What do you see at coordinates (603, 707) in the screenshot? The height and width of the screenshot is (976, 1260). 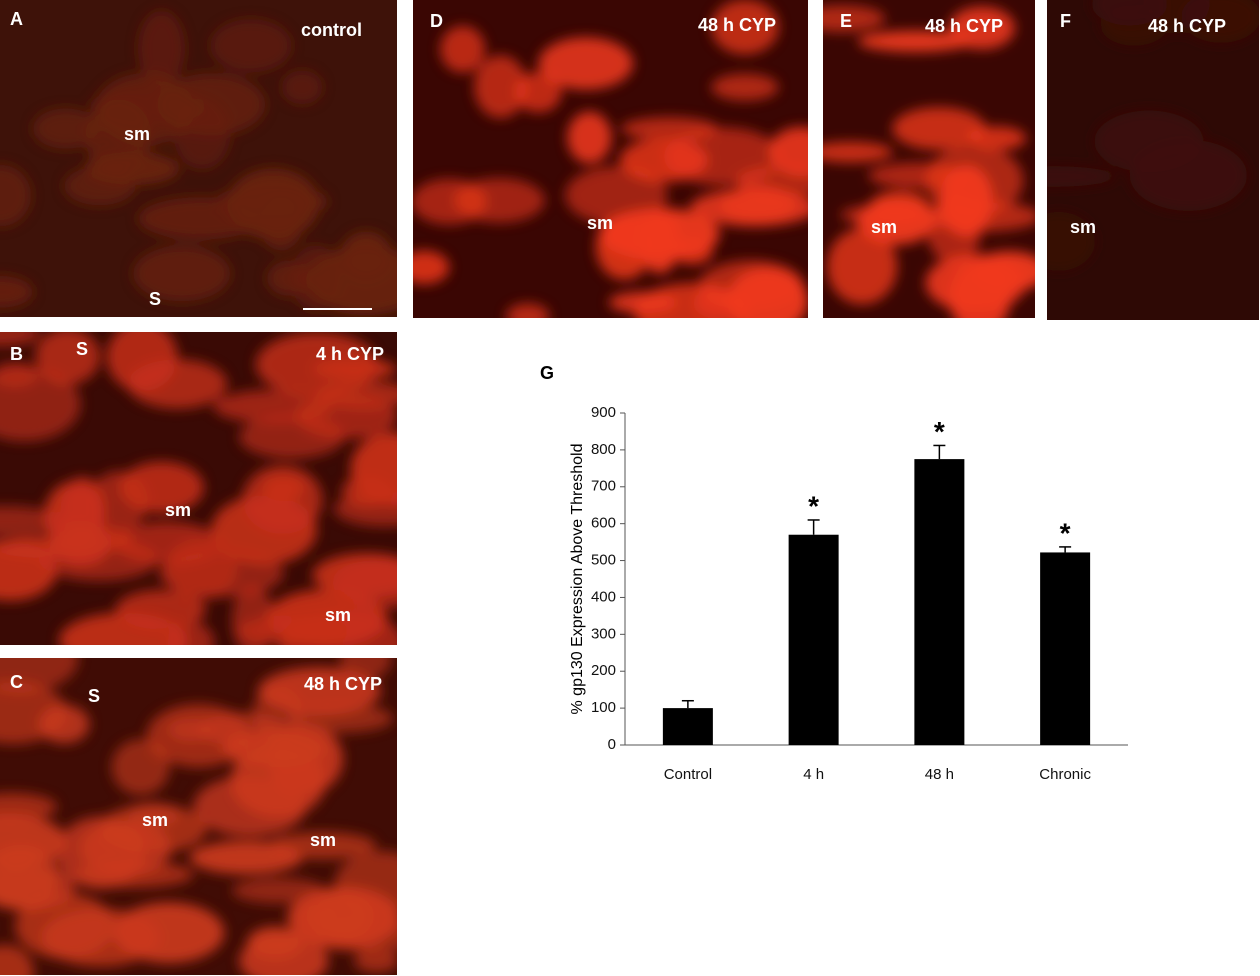 I see `y-tick-label: 100` at bounding box center [603, 707].